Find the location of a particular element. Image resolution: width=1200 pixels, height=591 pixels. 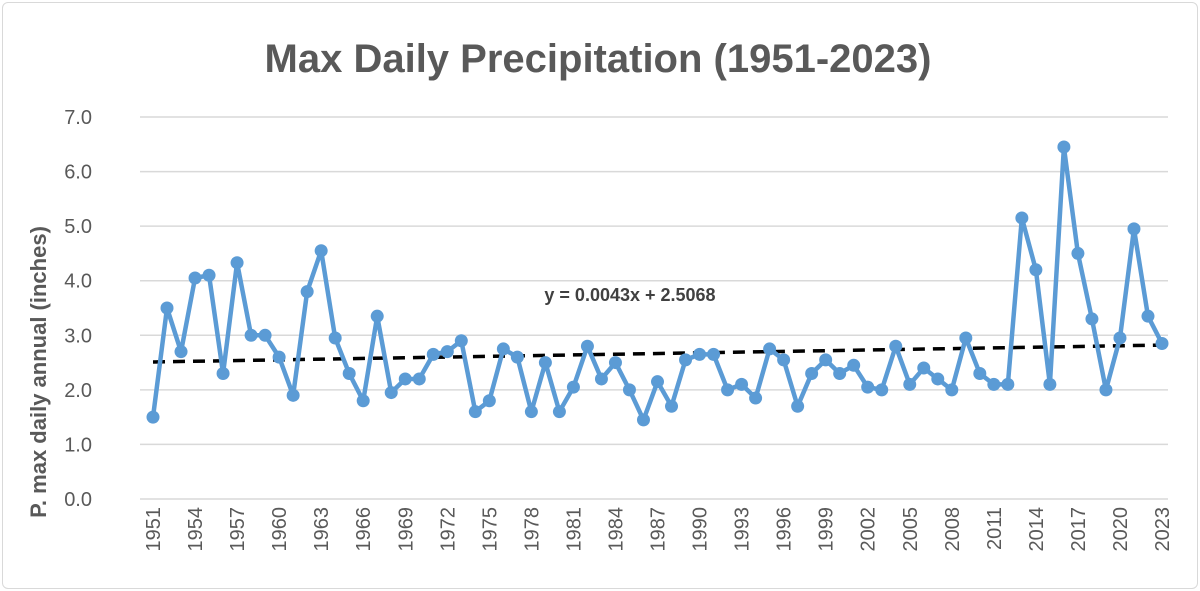

x-tick-label: 2017 is located at coordinates (1079, 529).